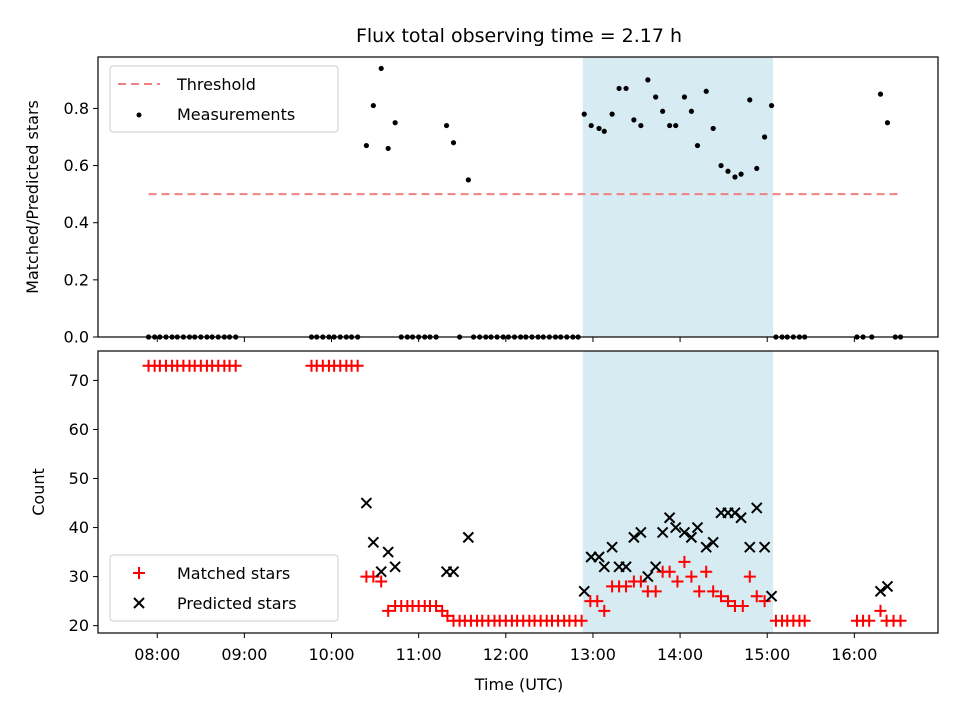 Image resolution: width=960 pixels, height=720 pixels. Describe the element at coordinates (139, 573) in the screenshot. I see `matched-legend-swatch` at that location.